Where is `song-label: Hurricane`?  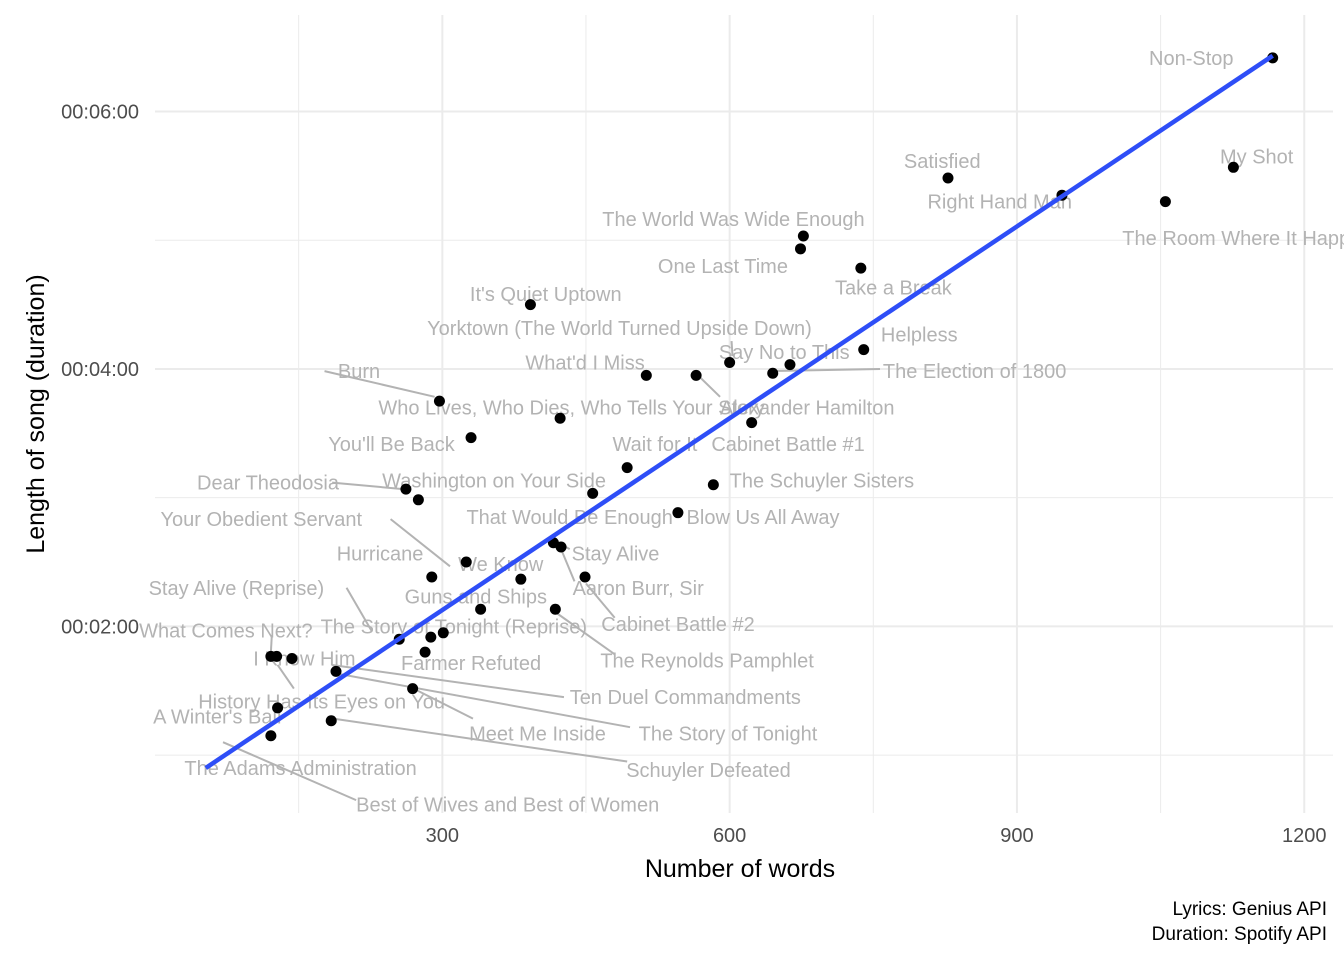
song-label: Hurricane is located at coordinates (380, 554).